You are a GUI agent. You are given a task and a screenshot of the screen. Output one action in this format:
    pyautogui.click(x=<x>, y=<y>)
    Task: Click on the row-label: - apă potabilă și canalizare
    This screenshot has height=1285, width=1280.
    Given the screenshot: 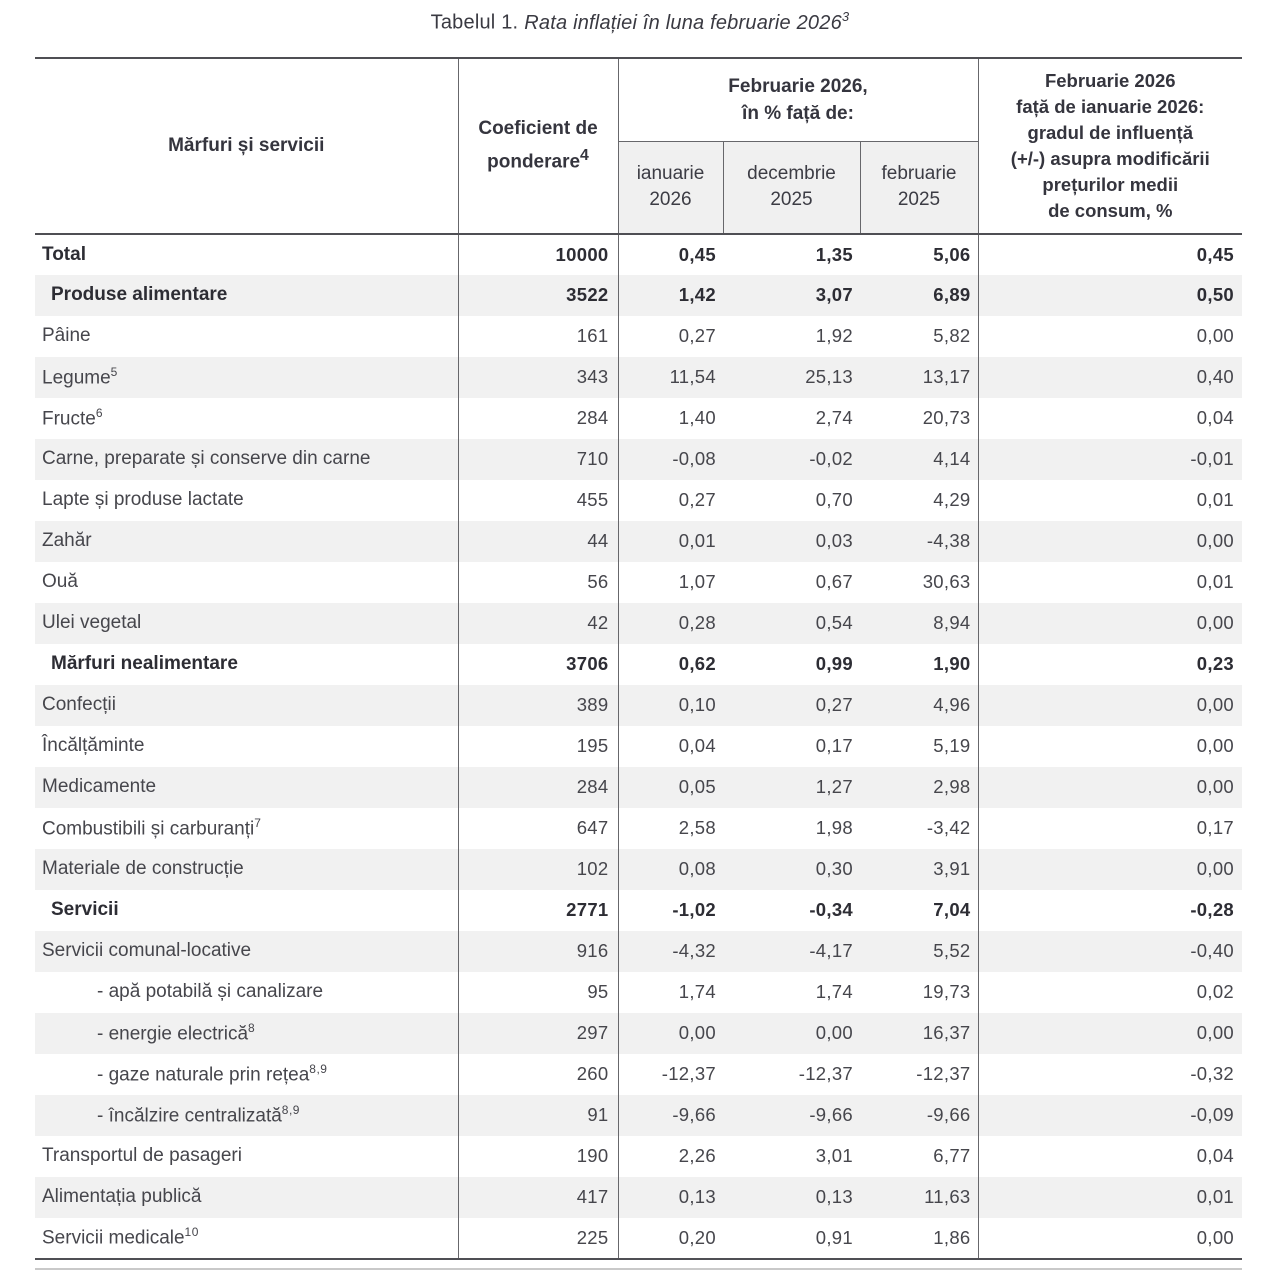 What is the action you would take?
    pyautogui.click(x=247, y=992)
    